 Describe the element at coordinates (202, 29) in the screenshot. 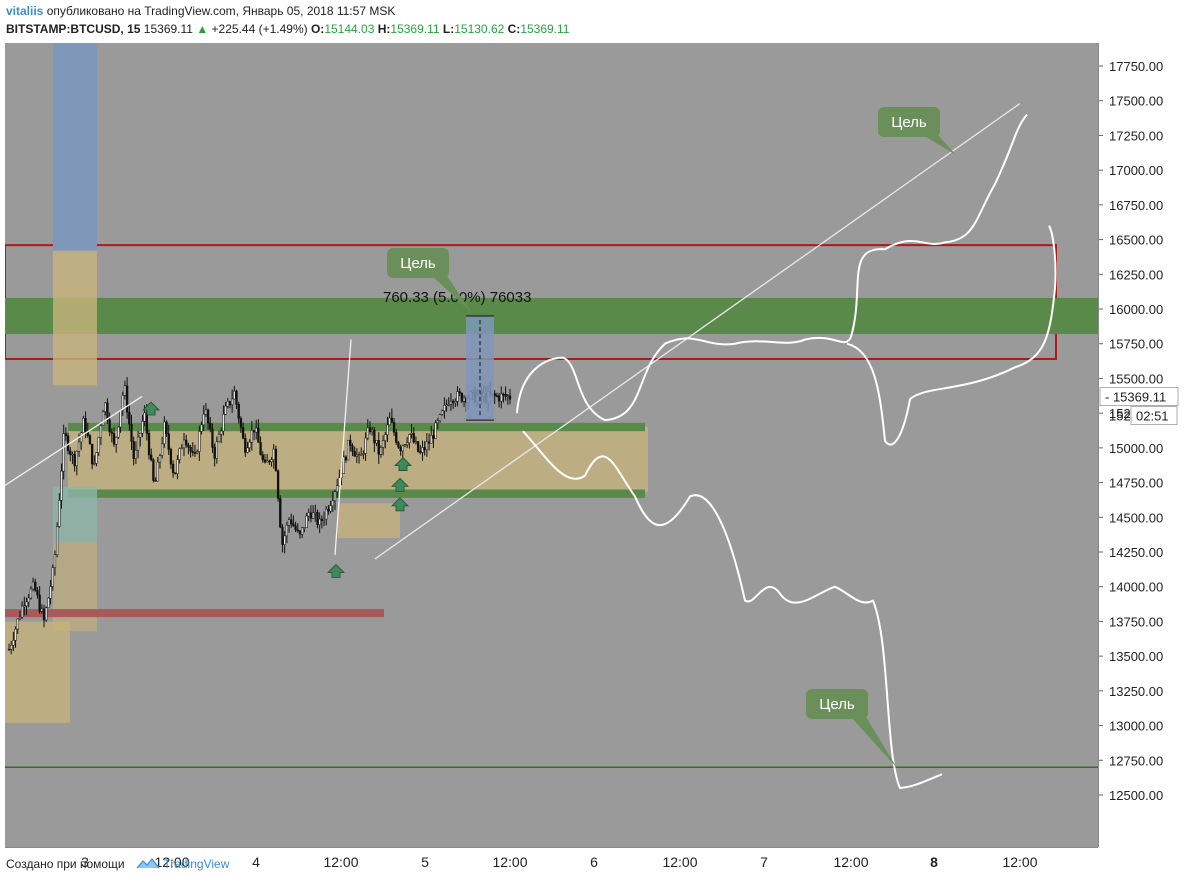

I see `up-arrow-icon: ▲` at that location.